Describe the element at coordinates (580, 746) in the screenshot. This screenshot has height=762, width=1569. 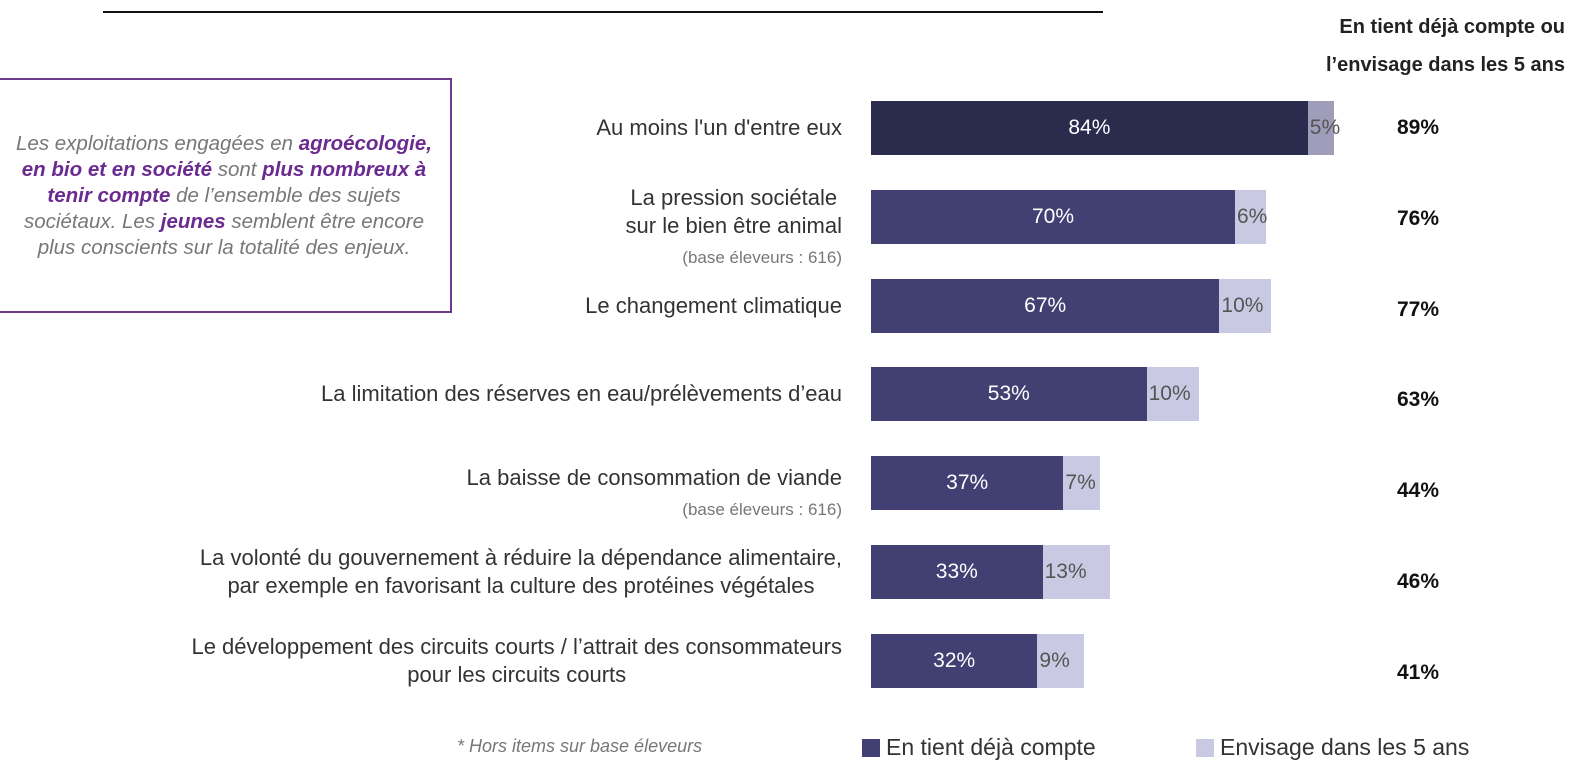
I see `footnote: * Hors items sur base éleveurs` at that location.